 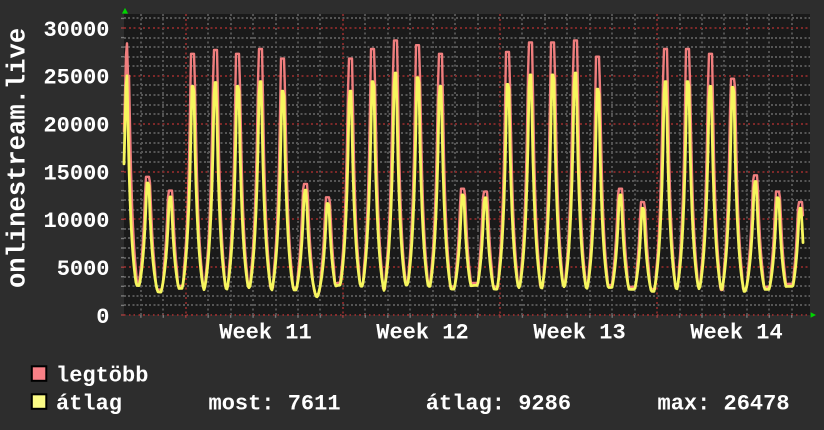 I want to click on svg-text: átlag, so click(x=89, y=404).